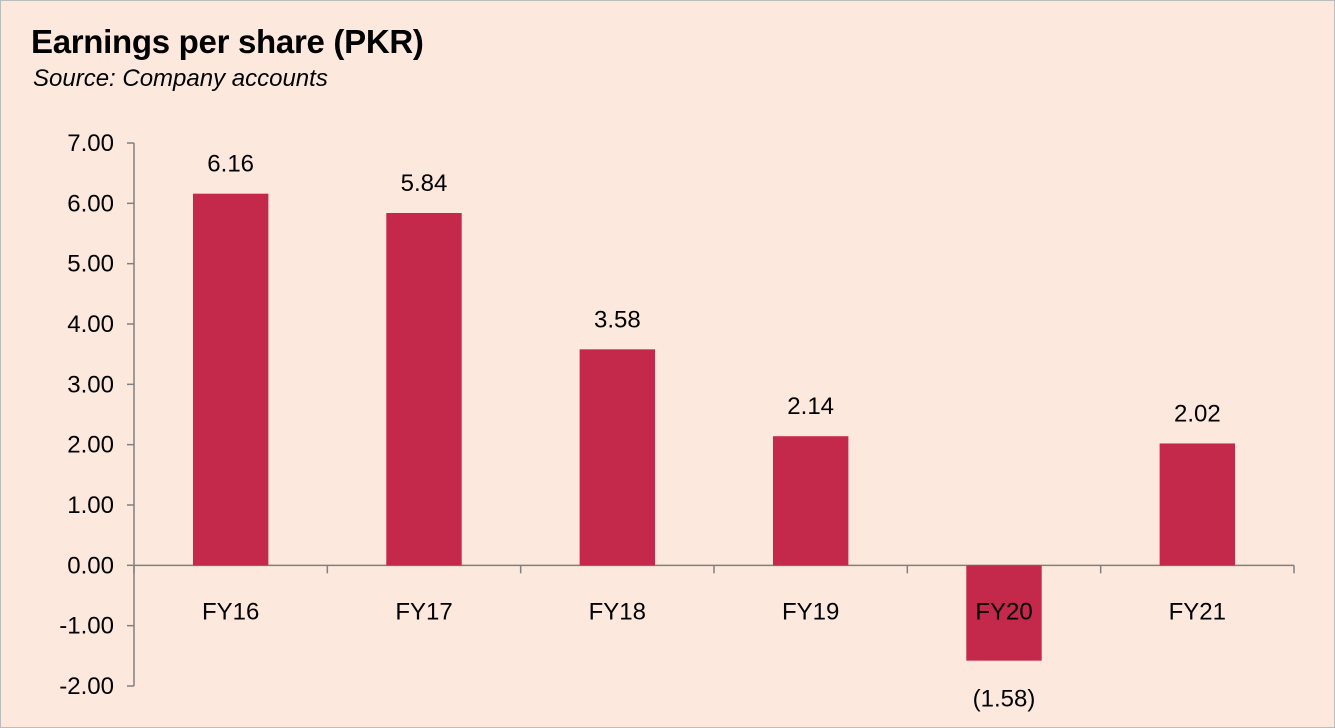  Describe the element at coordinates (90, 445) in the screenshot. I see `y-tick-label: 2.00` at that location.